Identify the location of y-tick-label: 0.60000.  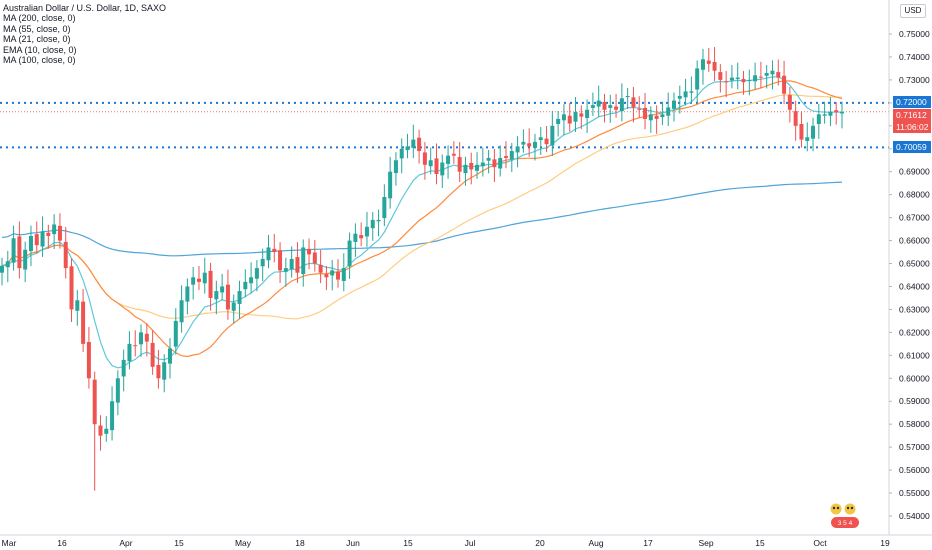
(914, 378).